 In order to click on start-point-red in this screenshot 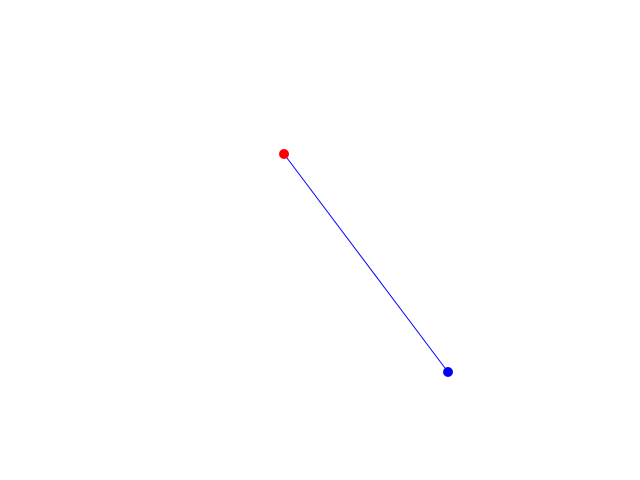, I will do `click(284, 154)`.